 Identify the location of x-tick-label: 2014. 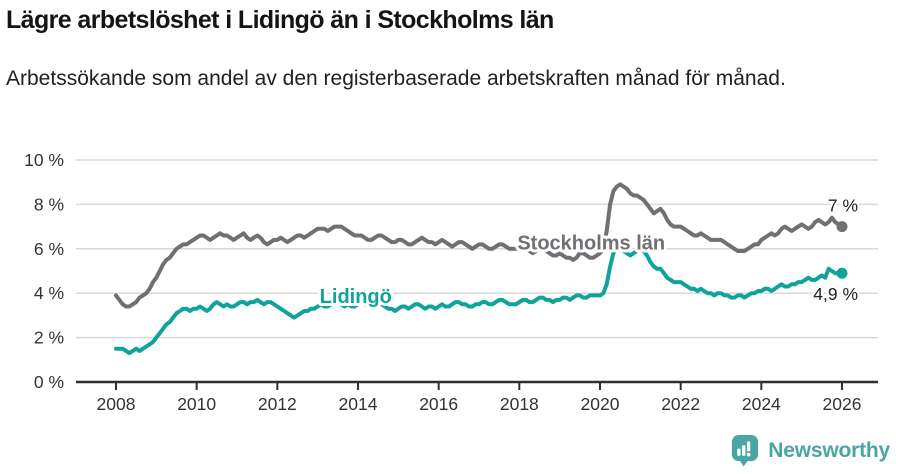
(358, 404).